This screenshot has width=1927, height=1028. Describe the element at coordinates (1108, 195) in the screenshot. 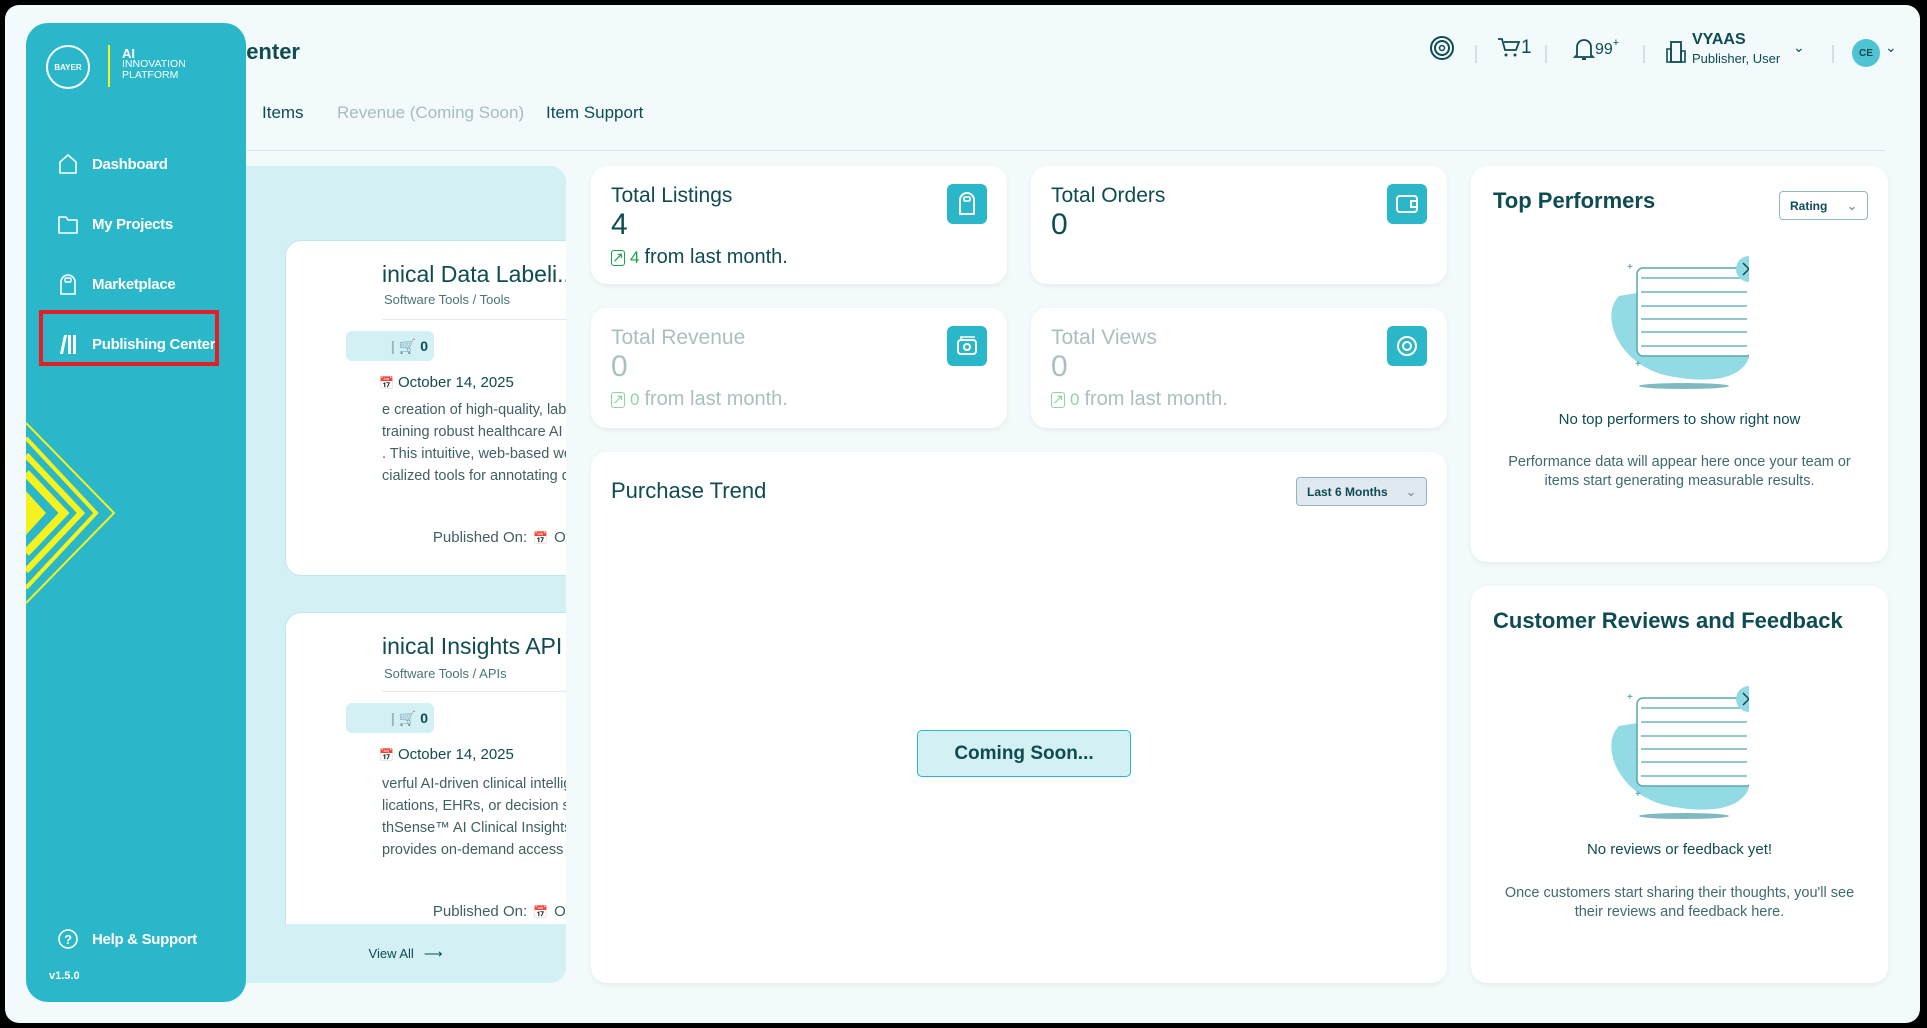

I see `stat-label: Total Orders` at that location.